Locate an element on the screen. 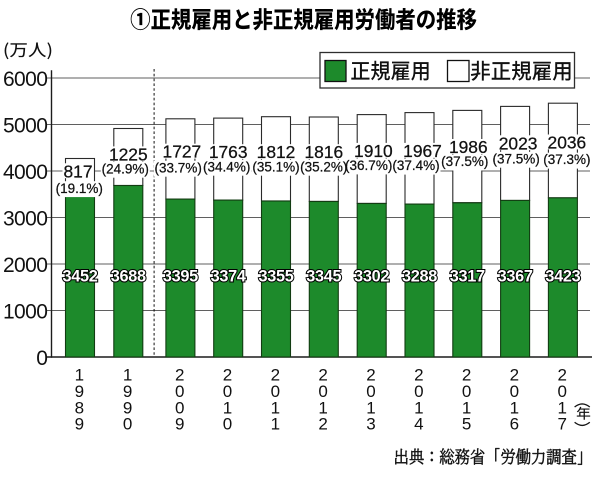 The height and width of the screenshot is (477, 600). svg-text: 1910 is located at coordinates (373, 151).